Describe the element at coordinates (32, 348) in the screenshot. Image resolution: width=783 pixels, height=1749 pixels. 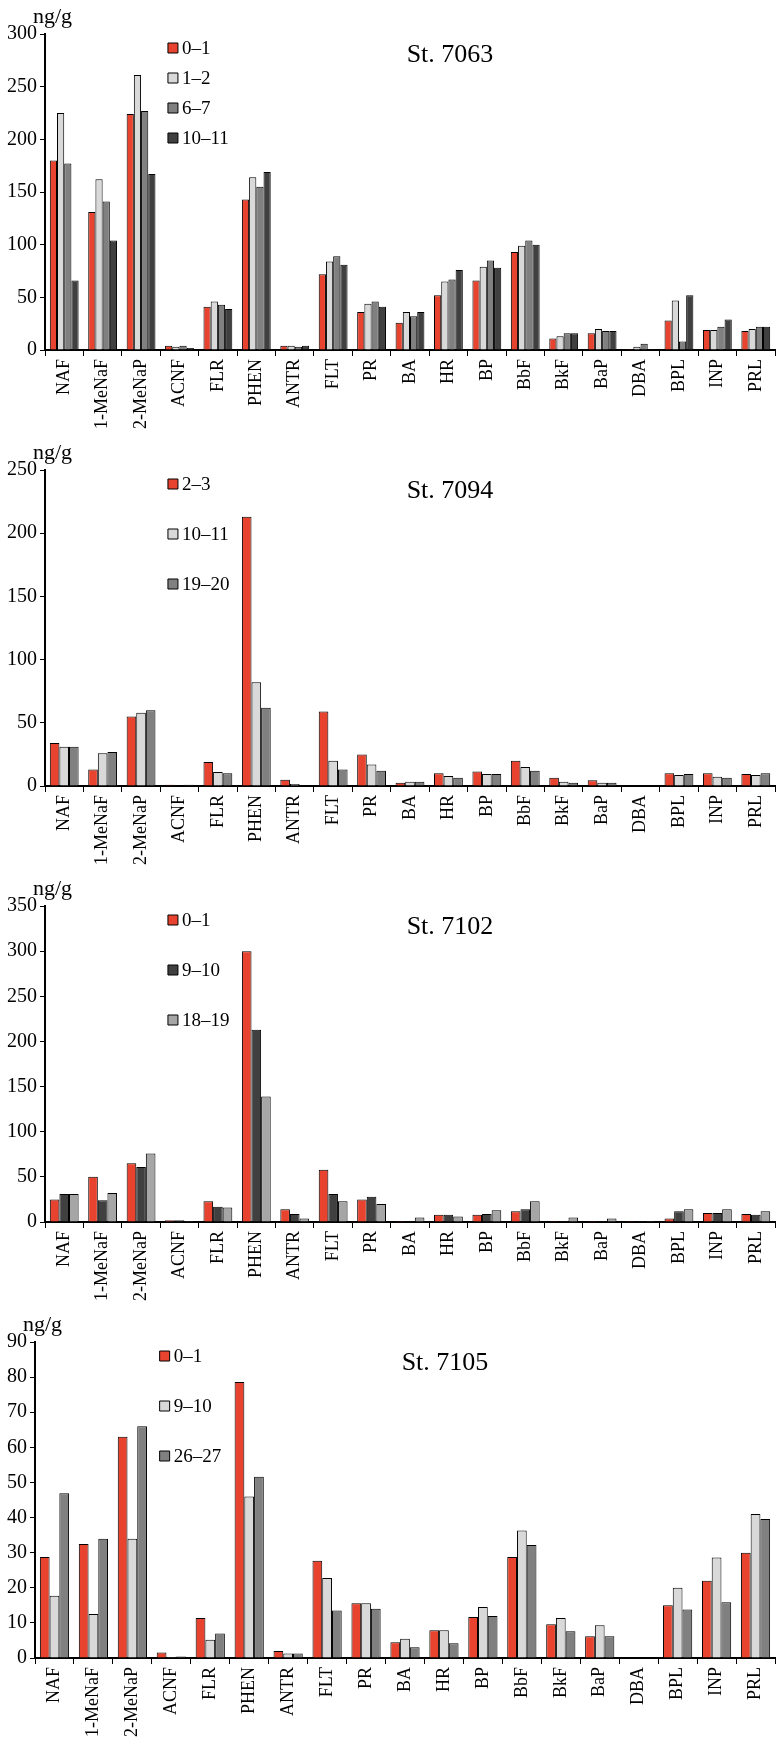
I see `y-tick-label: 0` at that location.